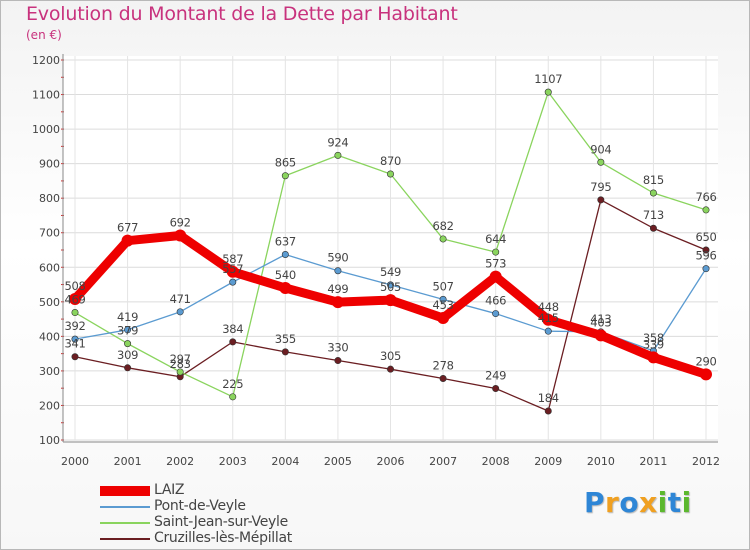  Describe the element at coordinates (705, 361) in the screenshot. I see `data-label: 290` at that location.